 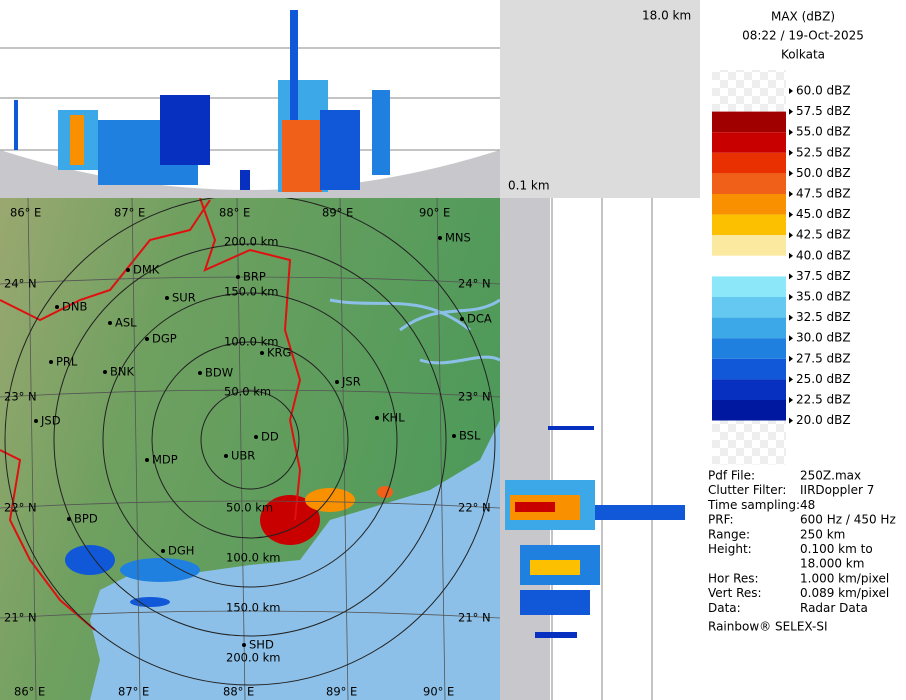 What do you see at coordinates (414, 331) in the screenshot?
I see `rivers` at bounding box center [414, 331].